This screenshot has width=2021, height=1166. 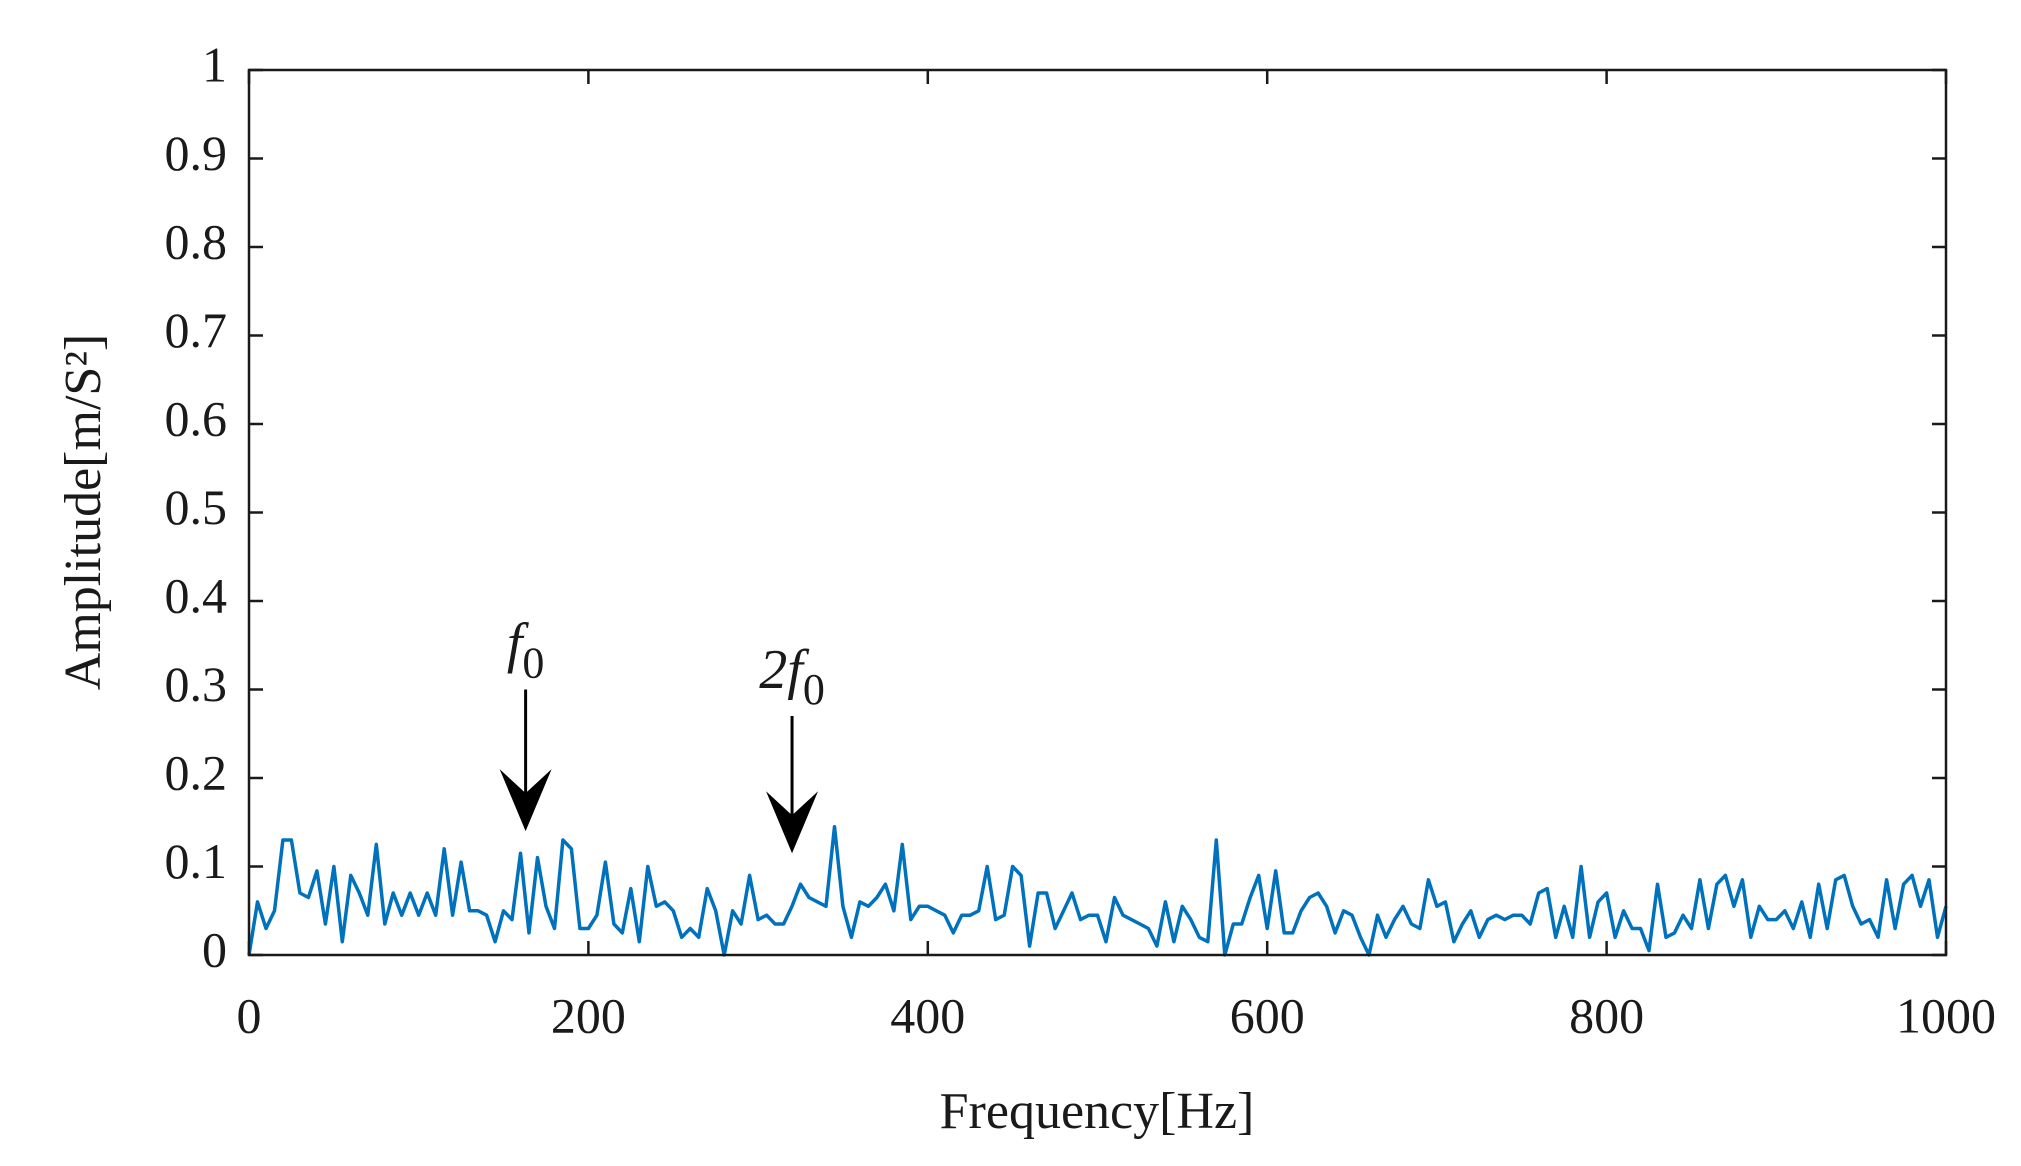 What do you see at coordinates (249, 1015) in the screenshot?
I see `x-tick-label: 0` at bounding box center [249, 1015].